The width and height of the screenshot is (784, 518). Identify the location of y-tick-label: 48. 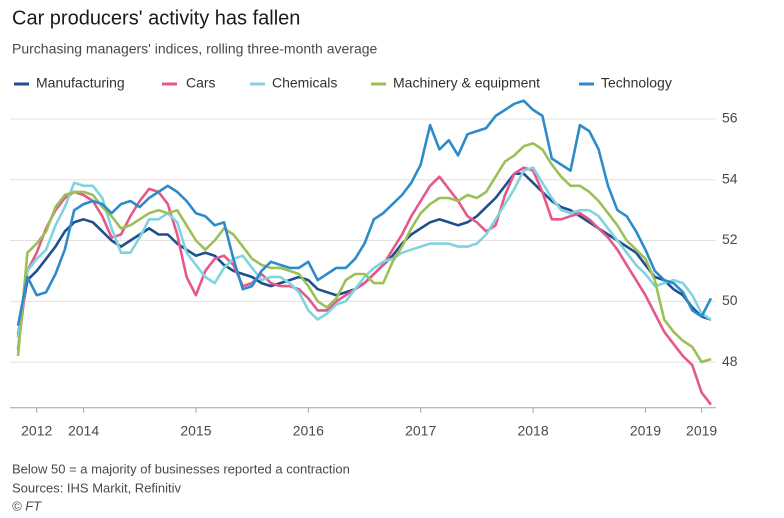
(730, 361).